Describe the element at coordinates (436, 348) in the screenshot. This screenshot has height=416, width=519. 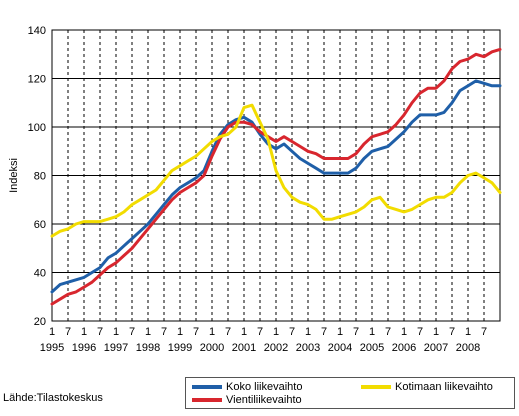
I see `year-label: 2007` at that location.